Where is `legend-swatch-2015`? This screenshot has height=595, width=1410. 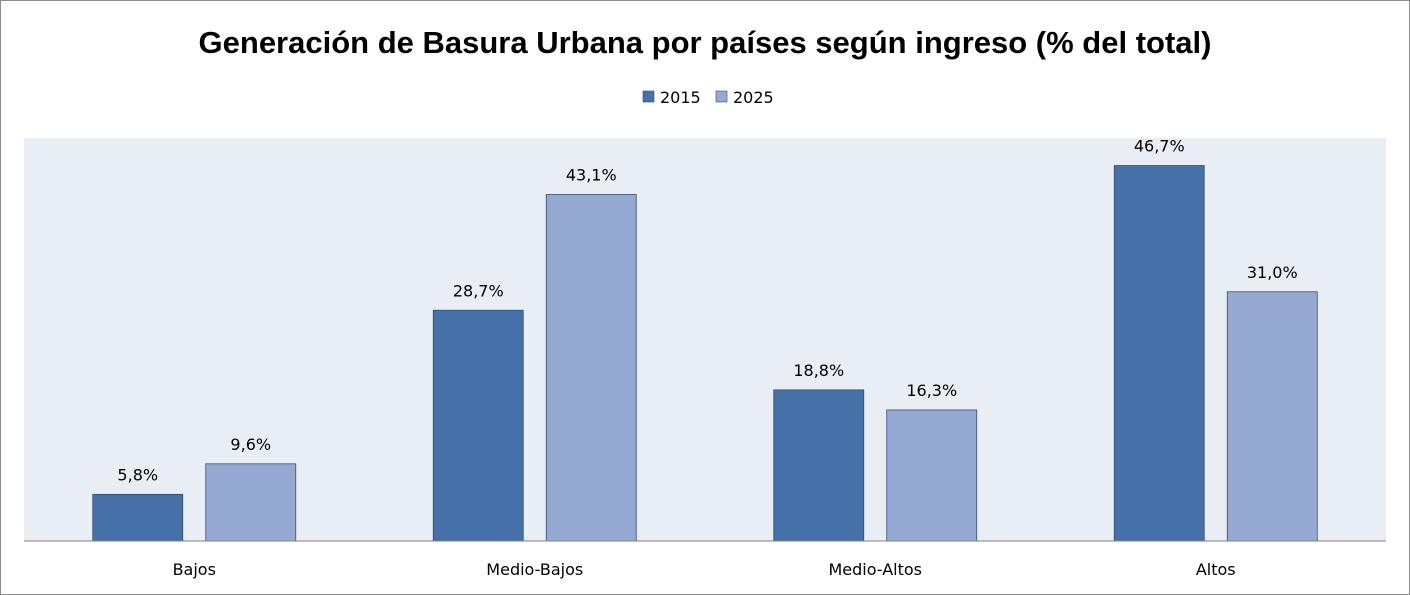 legend-swatch-2015 is located at coordinates (648, 96).